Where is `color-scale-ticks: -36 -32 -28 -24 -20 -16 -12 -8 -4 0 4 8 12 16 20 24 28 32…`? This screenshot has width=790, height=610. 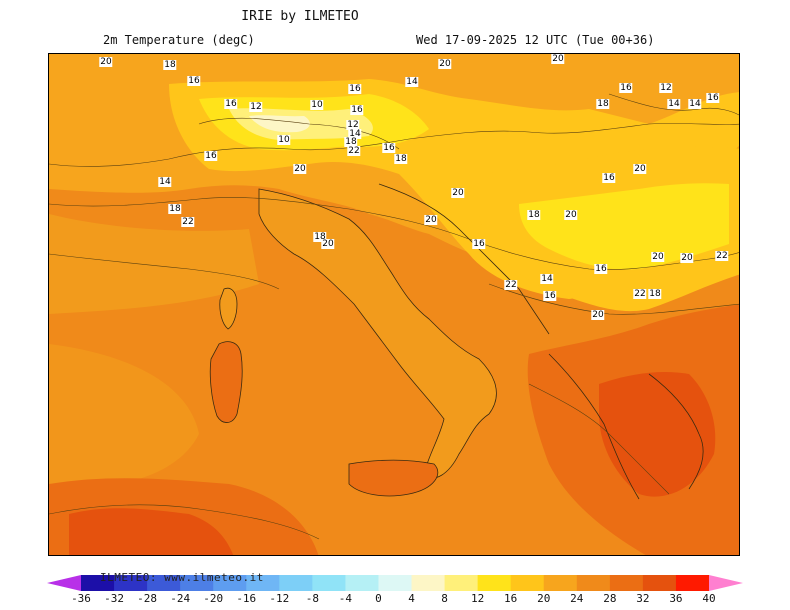
color-scale-ticks: -36 -32 -28 -24 -20 -16 -12 -8 -4 0 4 8 12 16 20 24 28 32… is located at coordinates (395, 600).